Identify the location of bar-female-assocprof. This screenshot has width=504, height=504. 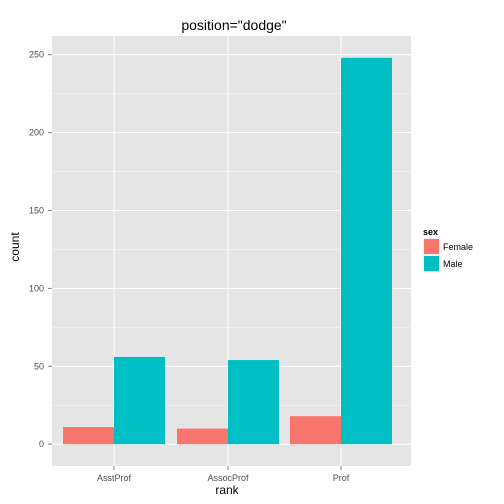
(202, 436).